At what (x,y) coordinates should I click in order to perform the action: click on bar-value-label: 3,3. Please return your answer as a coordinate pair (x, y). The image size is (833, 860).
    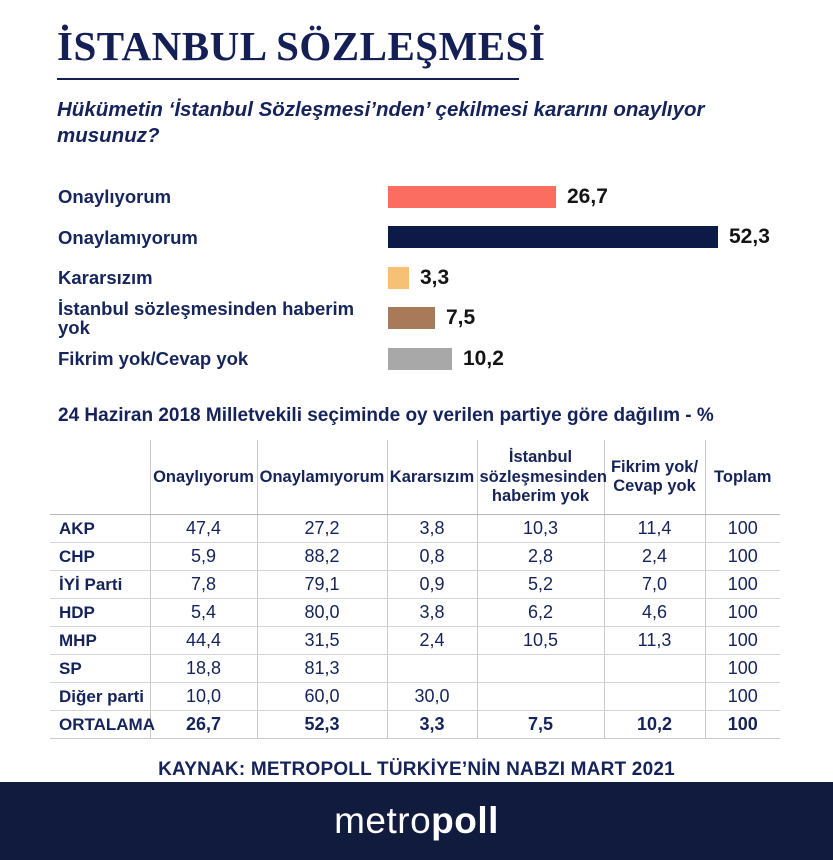
    Looking at the image, I should click on (435, 277).